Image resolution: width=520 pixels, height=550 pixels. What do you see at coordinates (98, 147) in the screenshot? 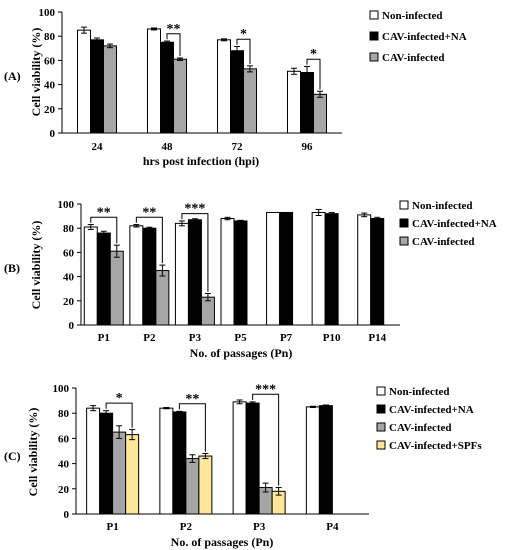
I see `x-tick-label: 24` at bounding box center [98, 147].